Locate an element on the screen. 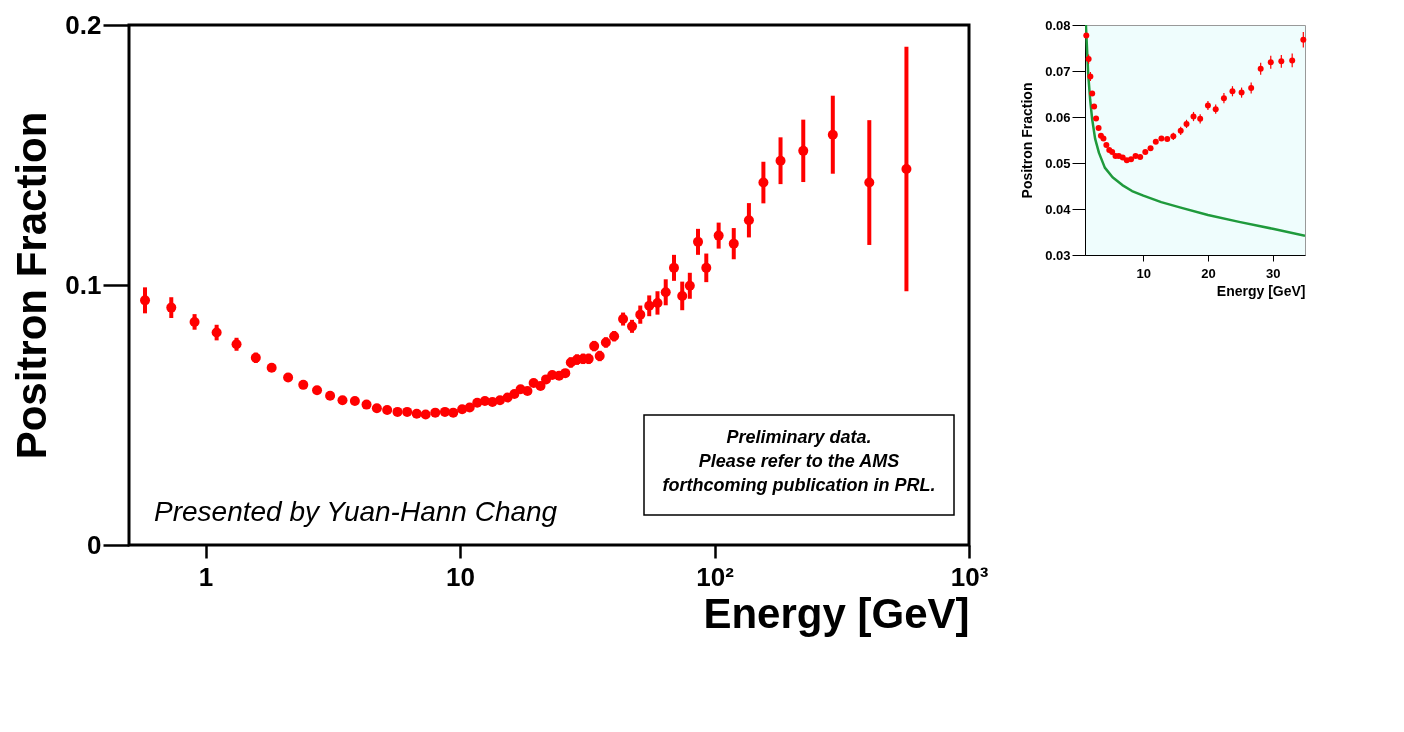 This screenshot has height=732, width=1404. y-tick-label: 0.03 is located at coordinates (1058, 255).